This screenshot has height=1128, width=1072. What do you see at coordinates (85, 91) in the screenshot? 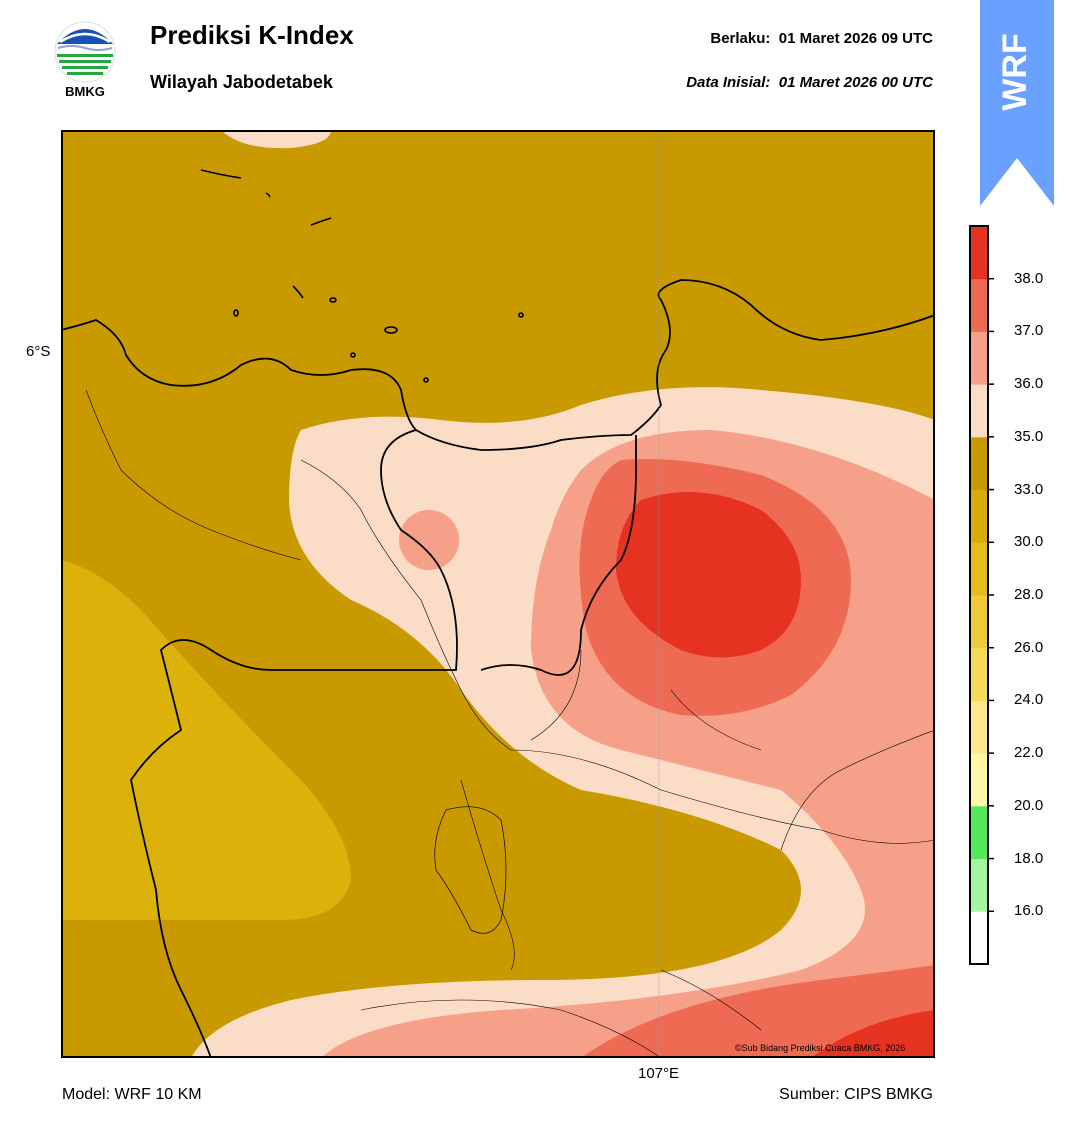
I see `logo-text: BMKG` at bounding box center [85, 91].